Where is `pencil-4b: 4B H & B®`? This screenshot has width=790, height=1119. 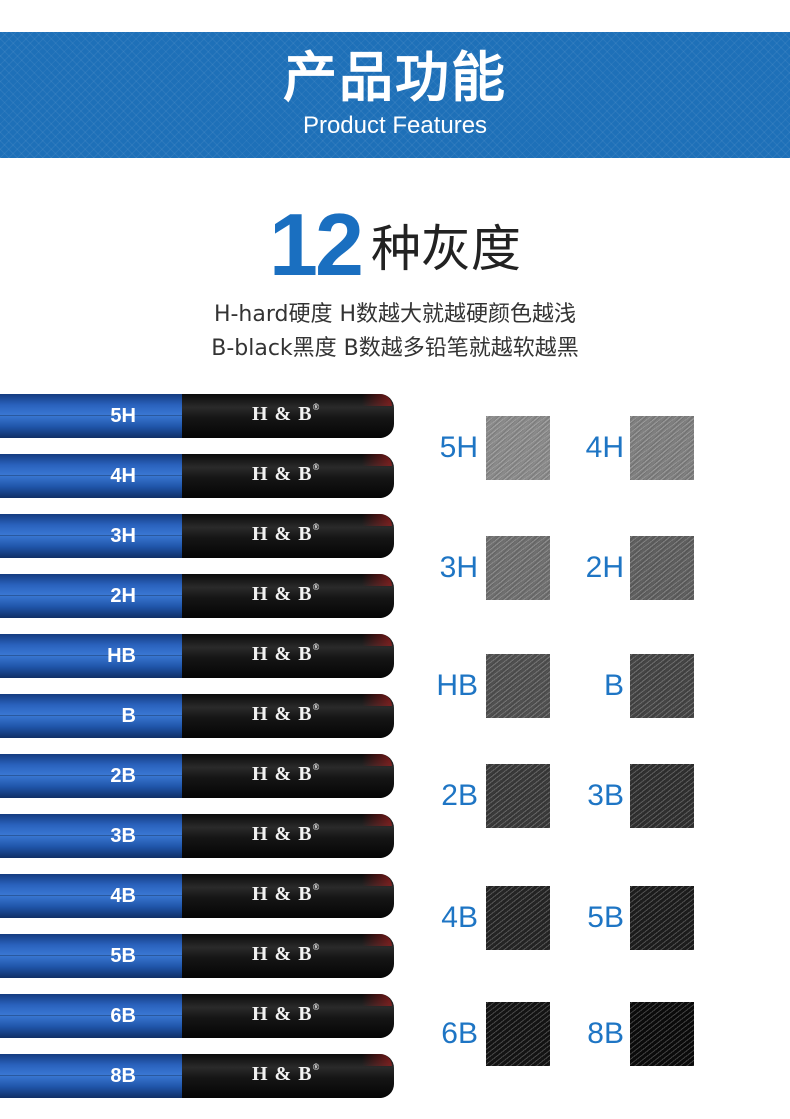 pencil-4b: 4B H & B® is located at coordinates (197, 896).